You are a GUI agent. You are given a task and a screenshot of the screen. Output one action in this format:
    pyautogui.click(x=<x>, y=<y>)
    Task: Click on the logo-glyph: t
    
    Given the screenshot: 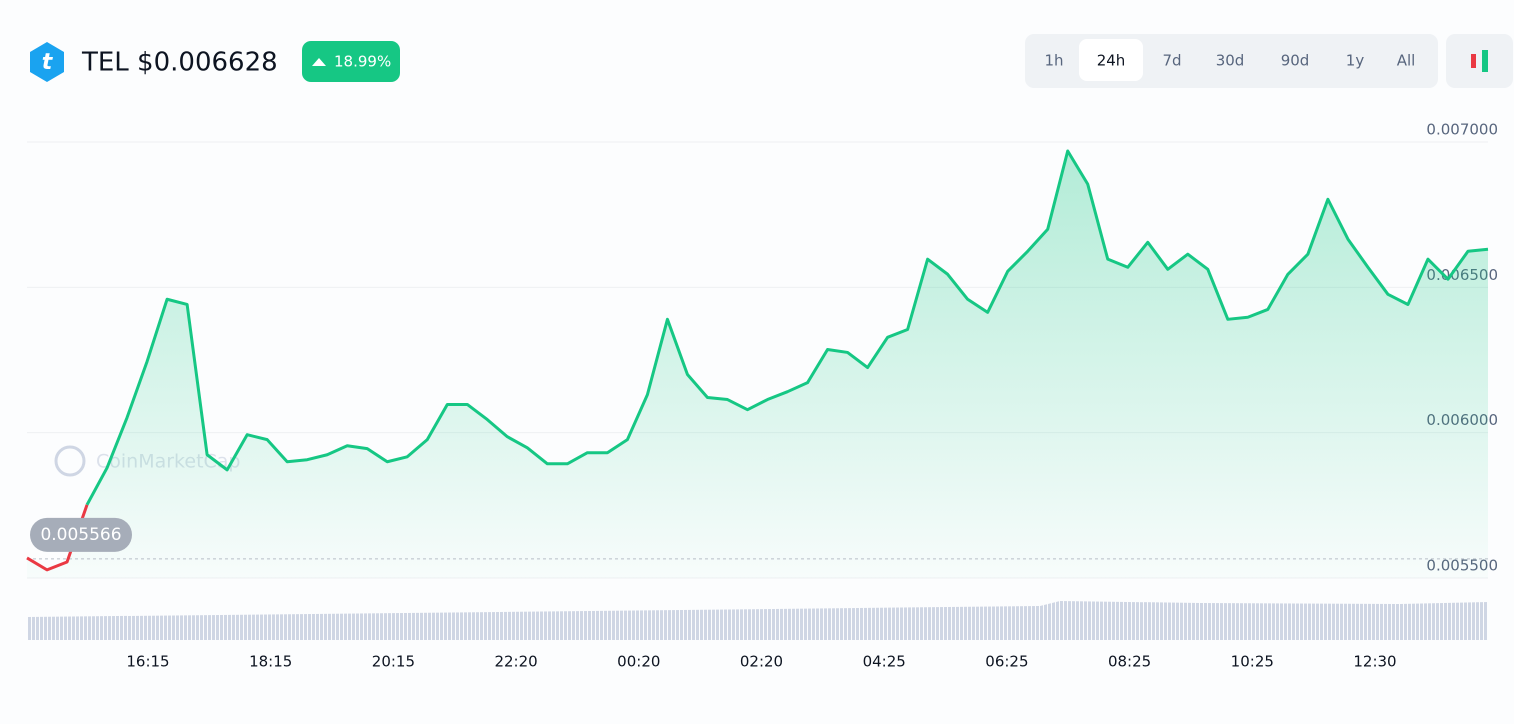 What is the action you would take?
    pyautogui.click(x=48, y=62)
    